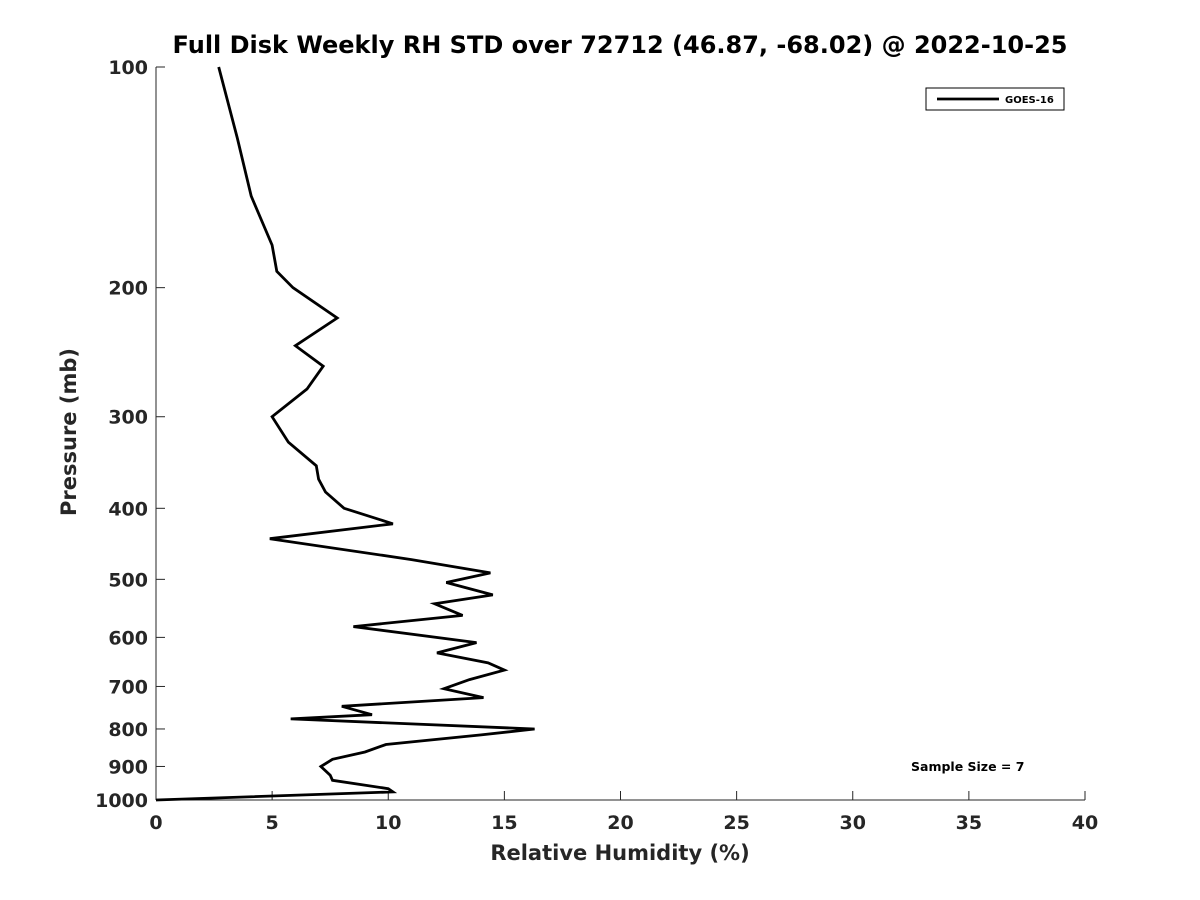  Describe the element at coordinates (128, 289) in the screenshot. I see `y-tick-label: 200` at that location.